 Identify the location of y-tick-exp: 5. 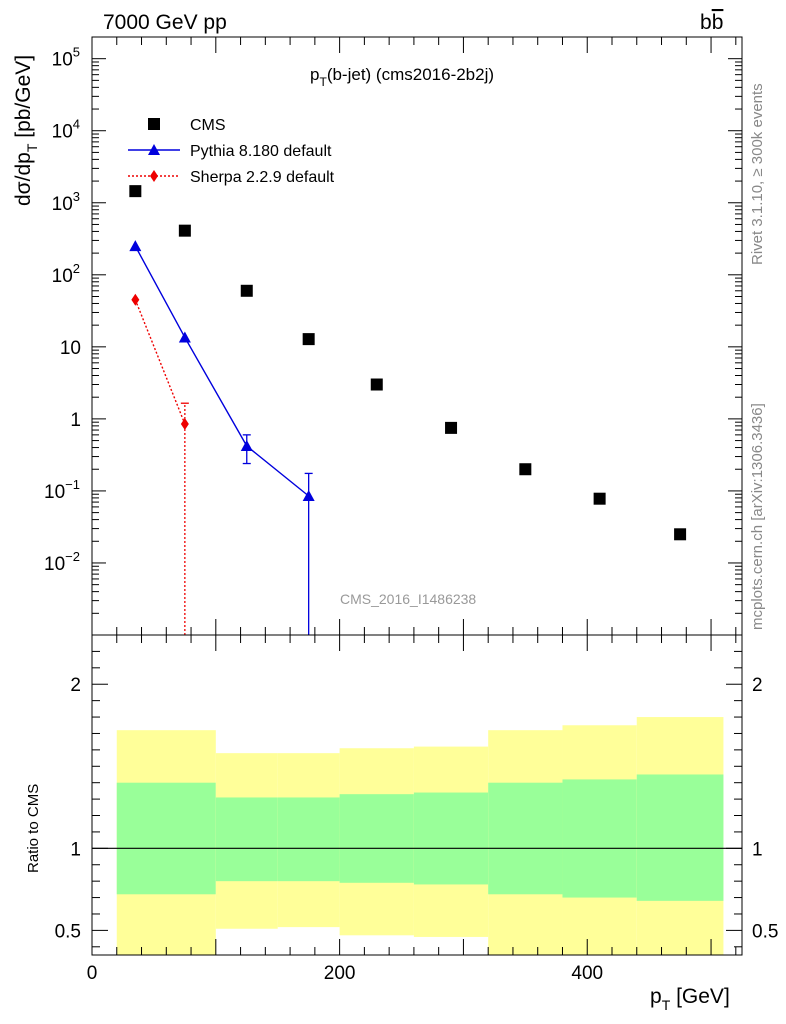
(76, 52).